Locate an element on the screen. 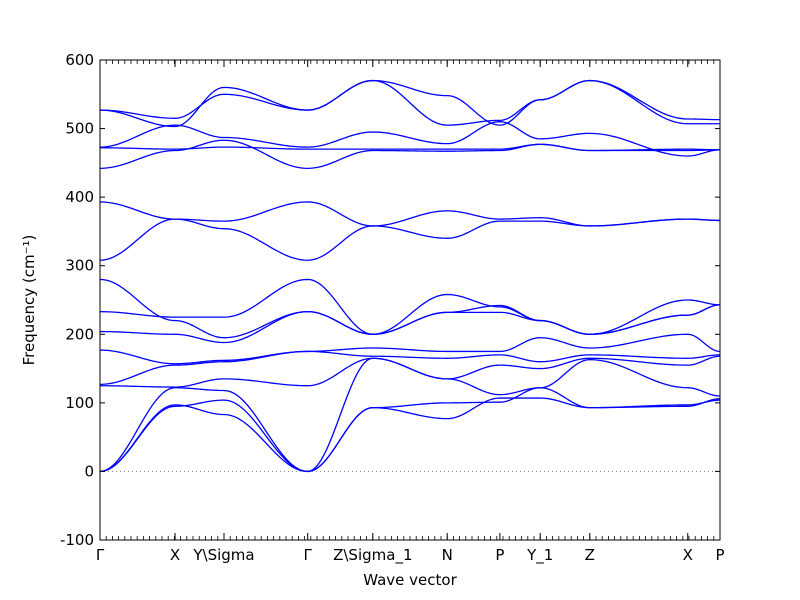 This screenshot has width=800, height=600. y-tick-label: -100 is located at coordinates (77, 540).